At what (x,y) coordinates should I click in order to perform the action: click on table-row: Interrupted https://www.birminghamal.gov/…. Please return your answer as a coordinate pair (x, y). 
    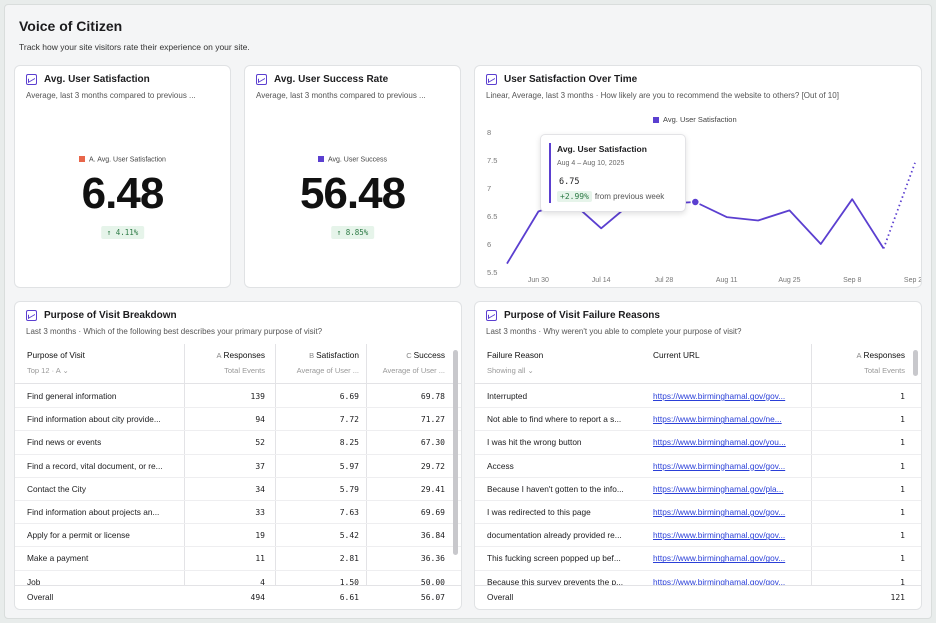
    Looking at the image, I should click on (698, 397).